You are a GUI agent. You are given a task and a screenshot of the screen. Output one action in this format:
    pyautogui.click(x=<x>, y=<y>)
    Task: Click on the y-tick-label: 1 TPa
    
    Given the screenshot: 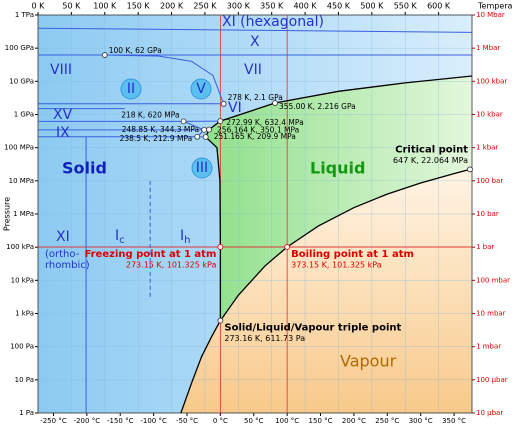 What is the action you would take?
    pyautogui.click(x=24, y=15)
    